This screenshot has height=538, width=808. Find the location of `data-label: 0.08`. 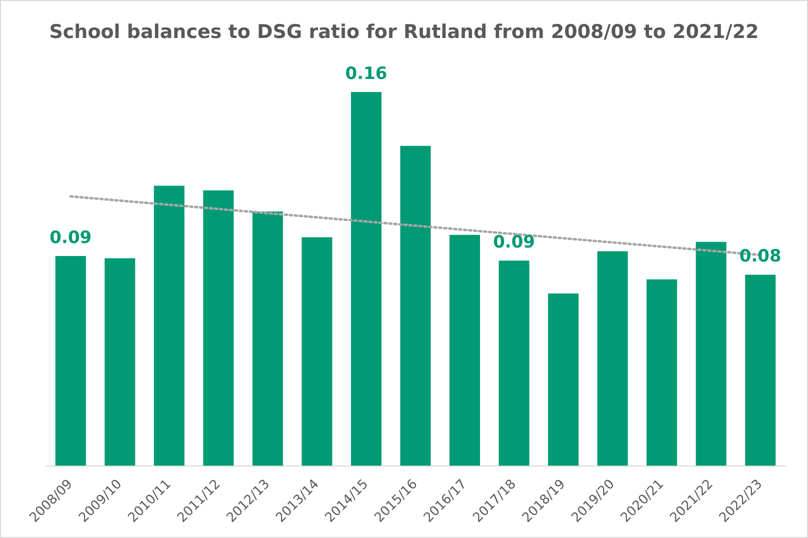

data-label: 0.08 is located at coordinates (760, 256).